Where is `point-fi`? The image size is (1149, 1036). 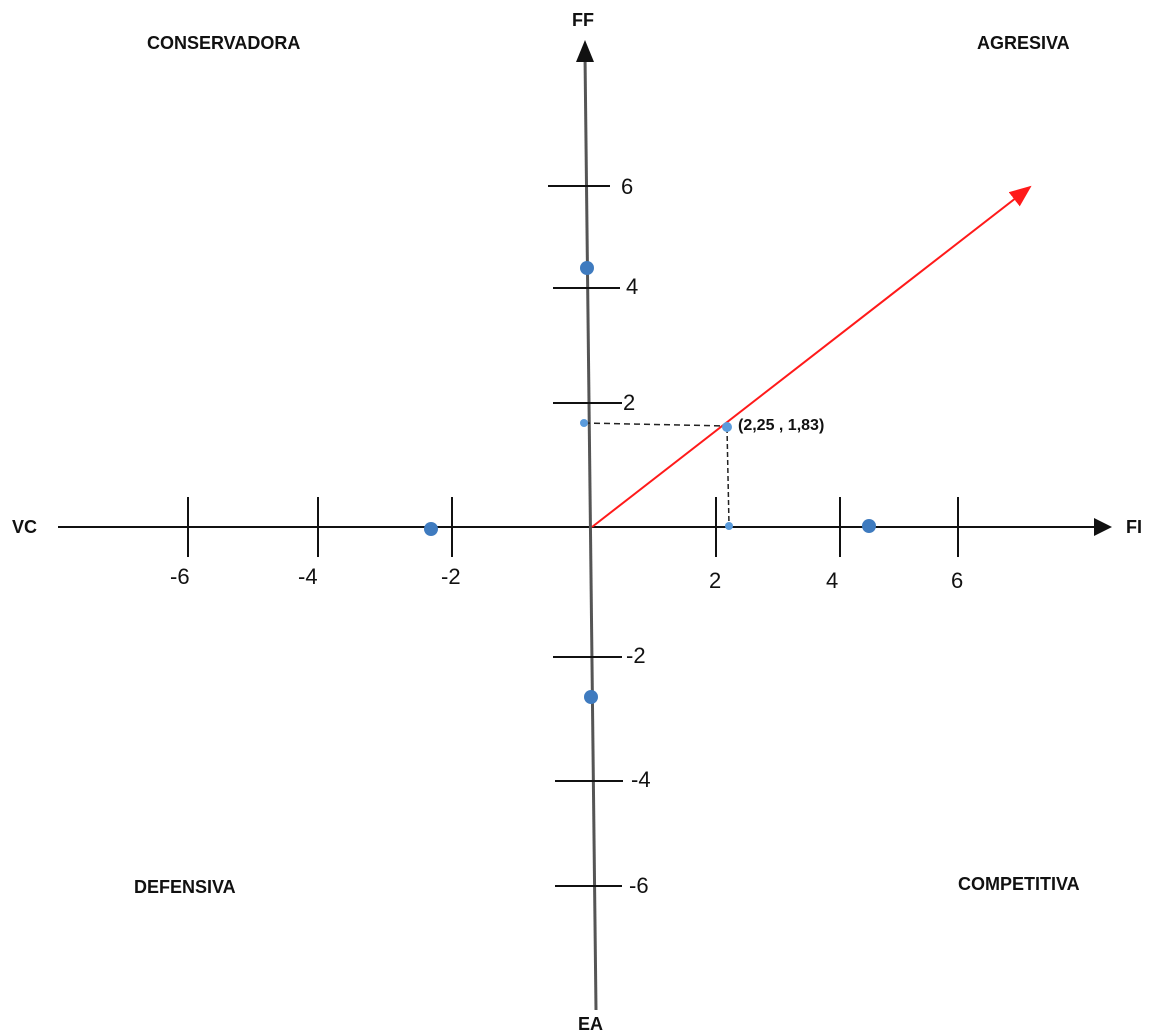
point-fi is located at coordinates (869, 526).